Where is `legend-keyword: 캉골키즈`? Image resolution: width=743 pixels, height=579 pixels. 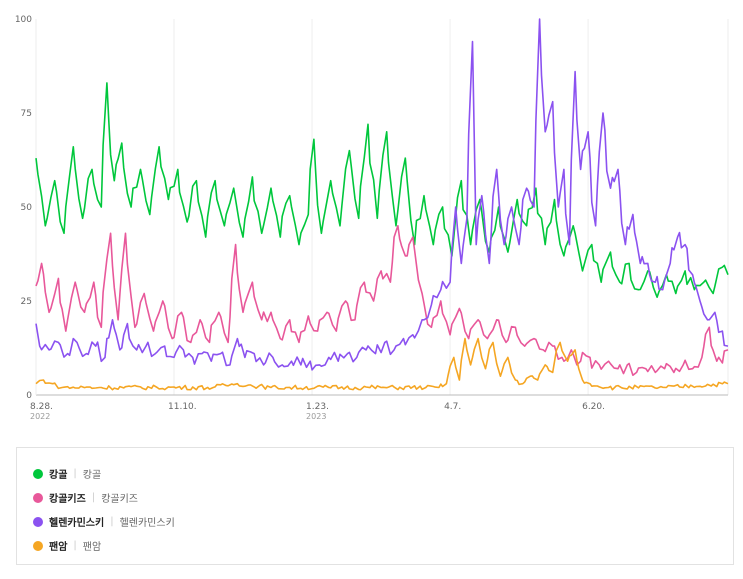 legend-keyword: 캉골키즈 is located at coordinates (119, 499).